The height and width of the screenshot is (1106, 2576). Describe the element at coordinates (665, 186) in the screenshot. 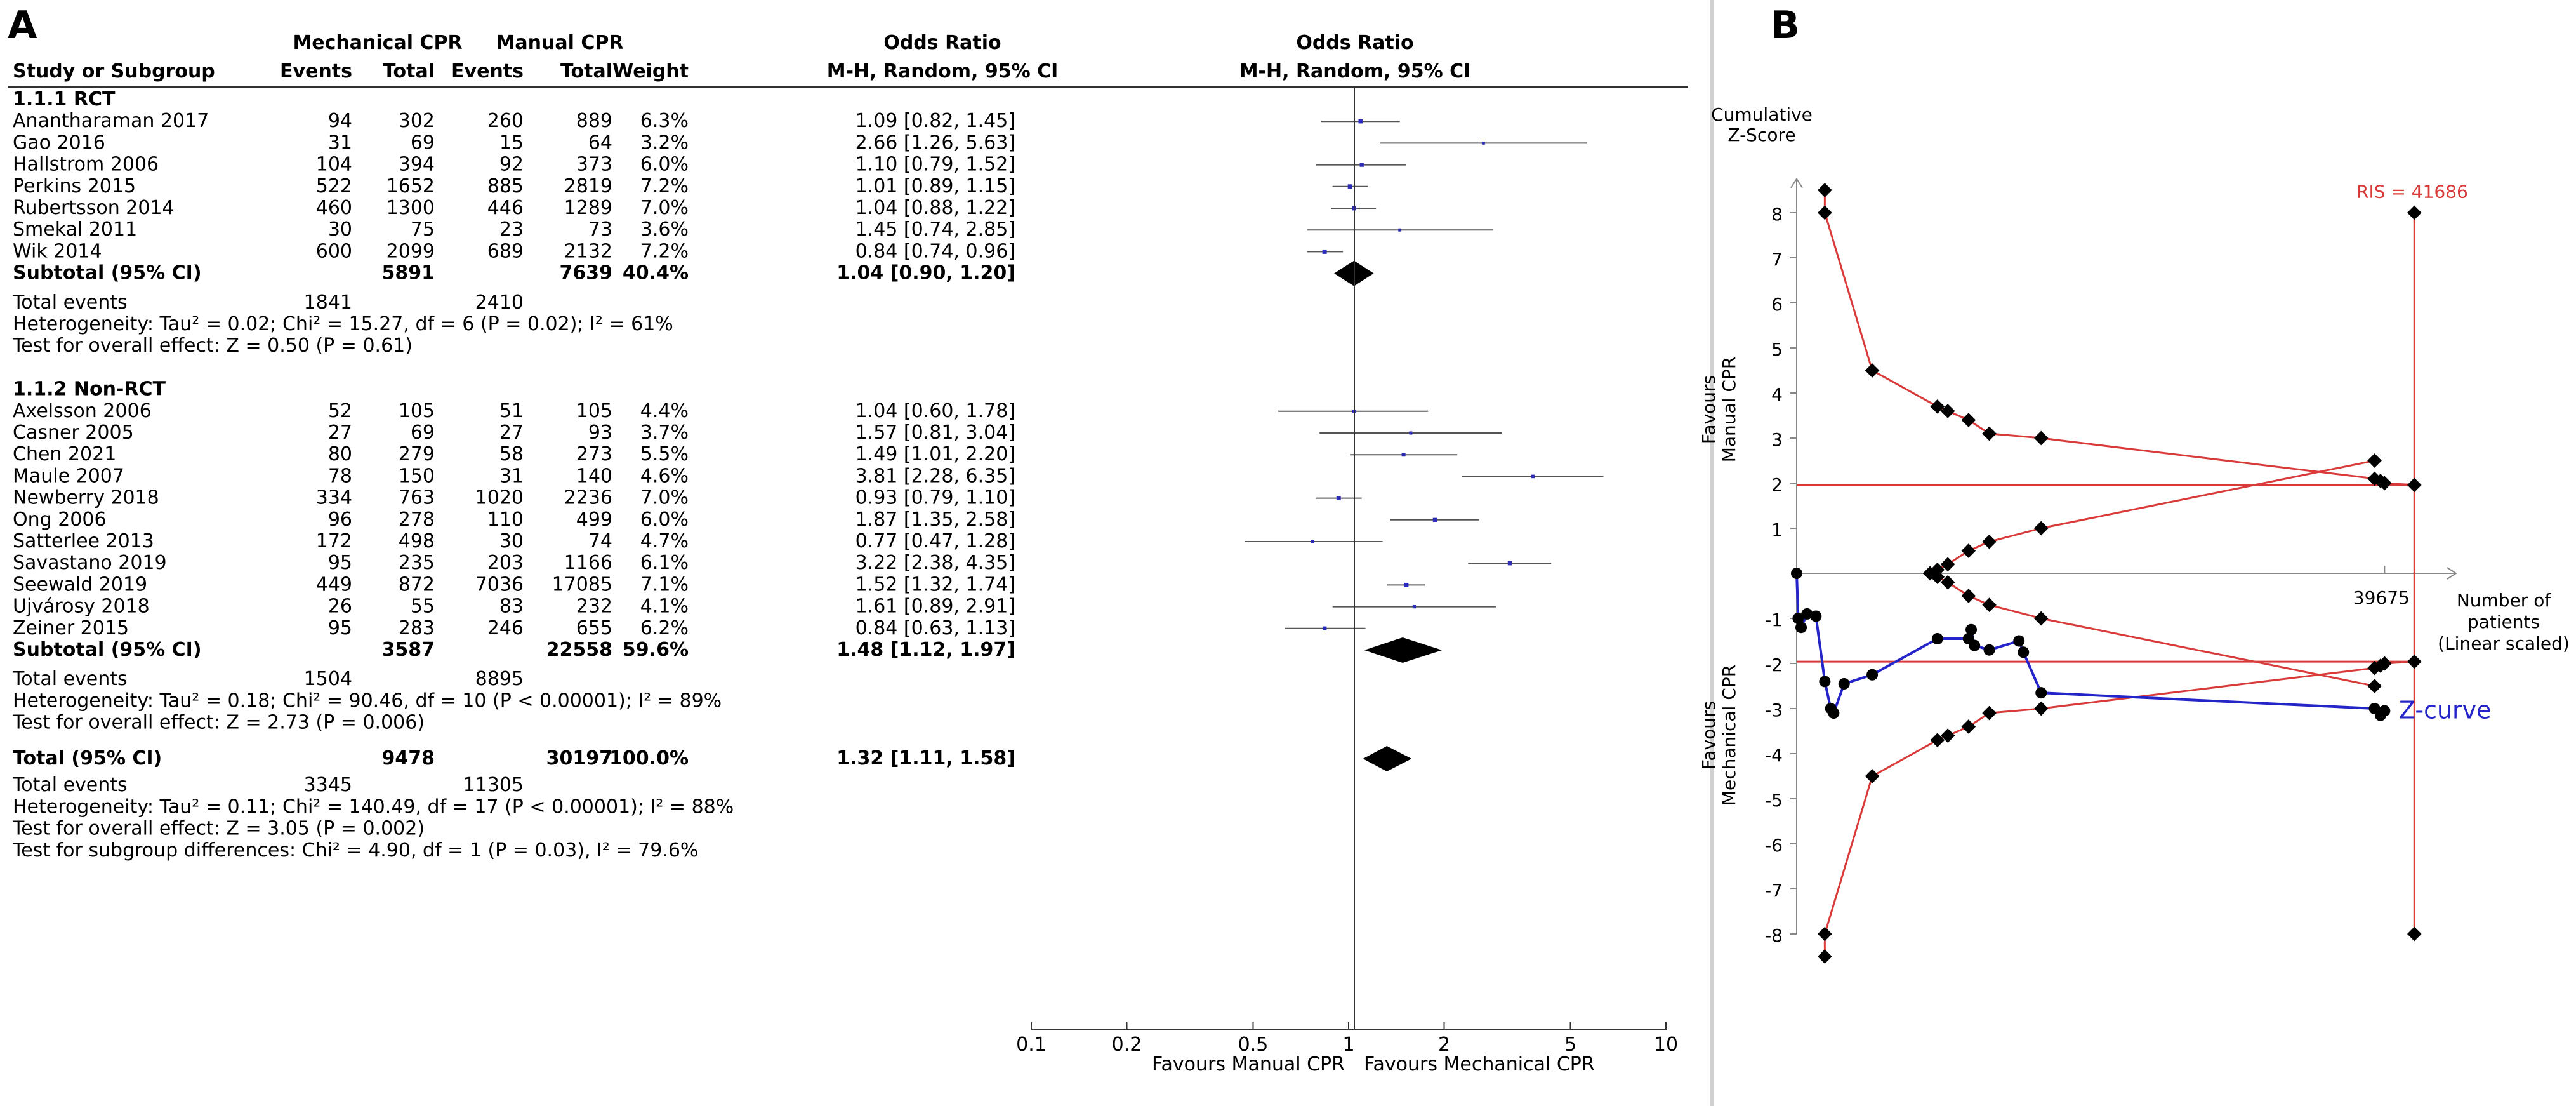

I see `study-row-weight: 7.2%` at that location.